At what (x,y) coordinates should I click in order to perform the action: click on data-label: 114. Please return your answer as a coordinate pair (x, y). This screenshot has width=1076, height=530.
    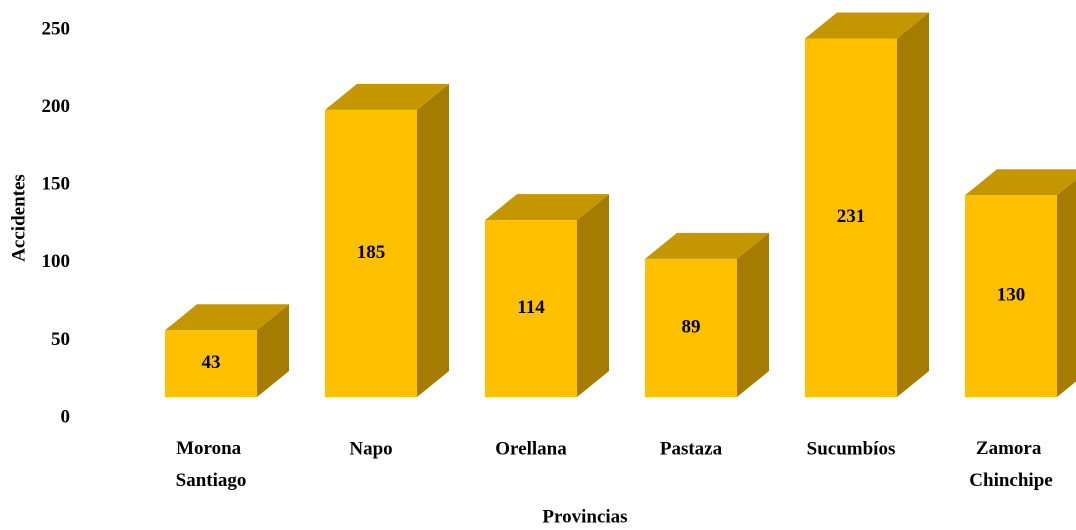
    Looking at the image, I should click on (531, 307).